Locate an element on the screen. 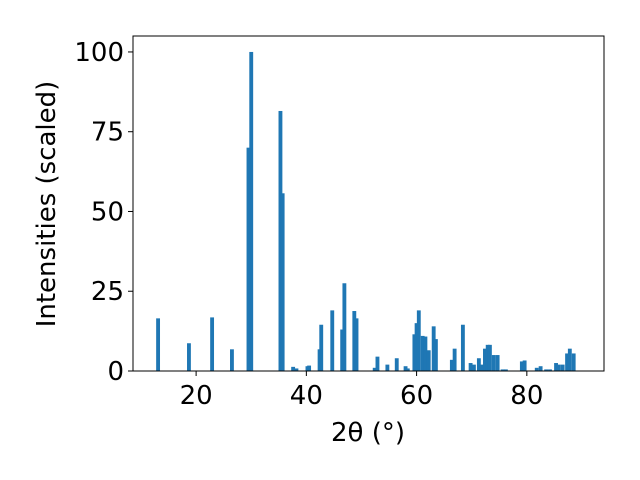  x-tick-label: 40 is located at coordinates (306, 396).